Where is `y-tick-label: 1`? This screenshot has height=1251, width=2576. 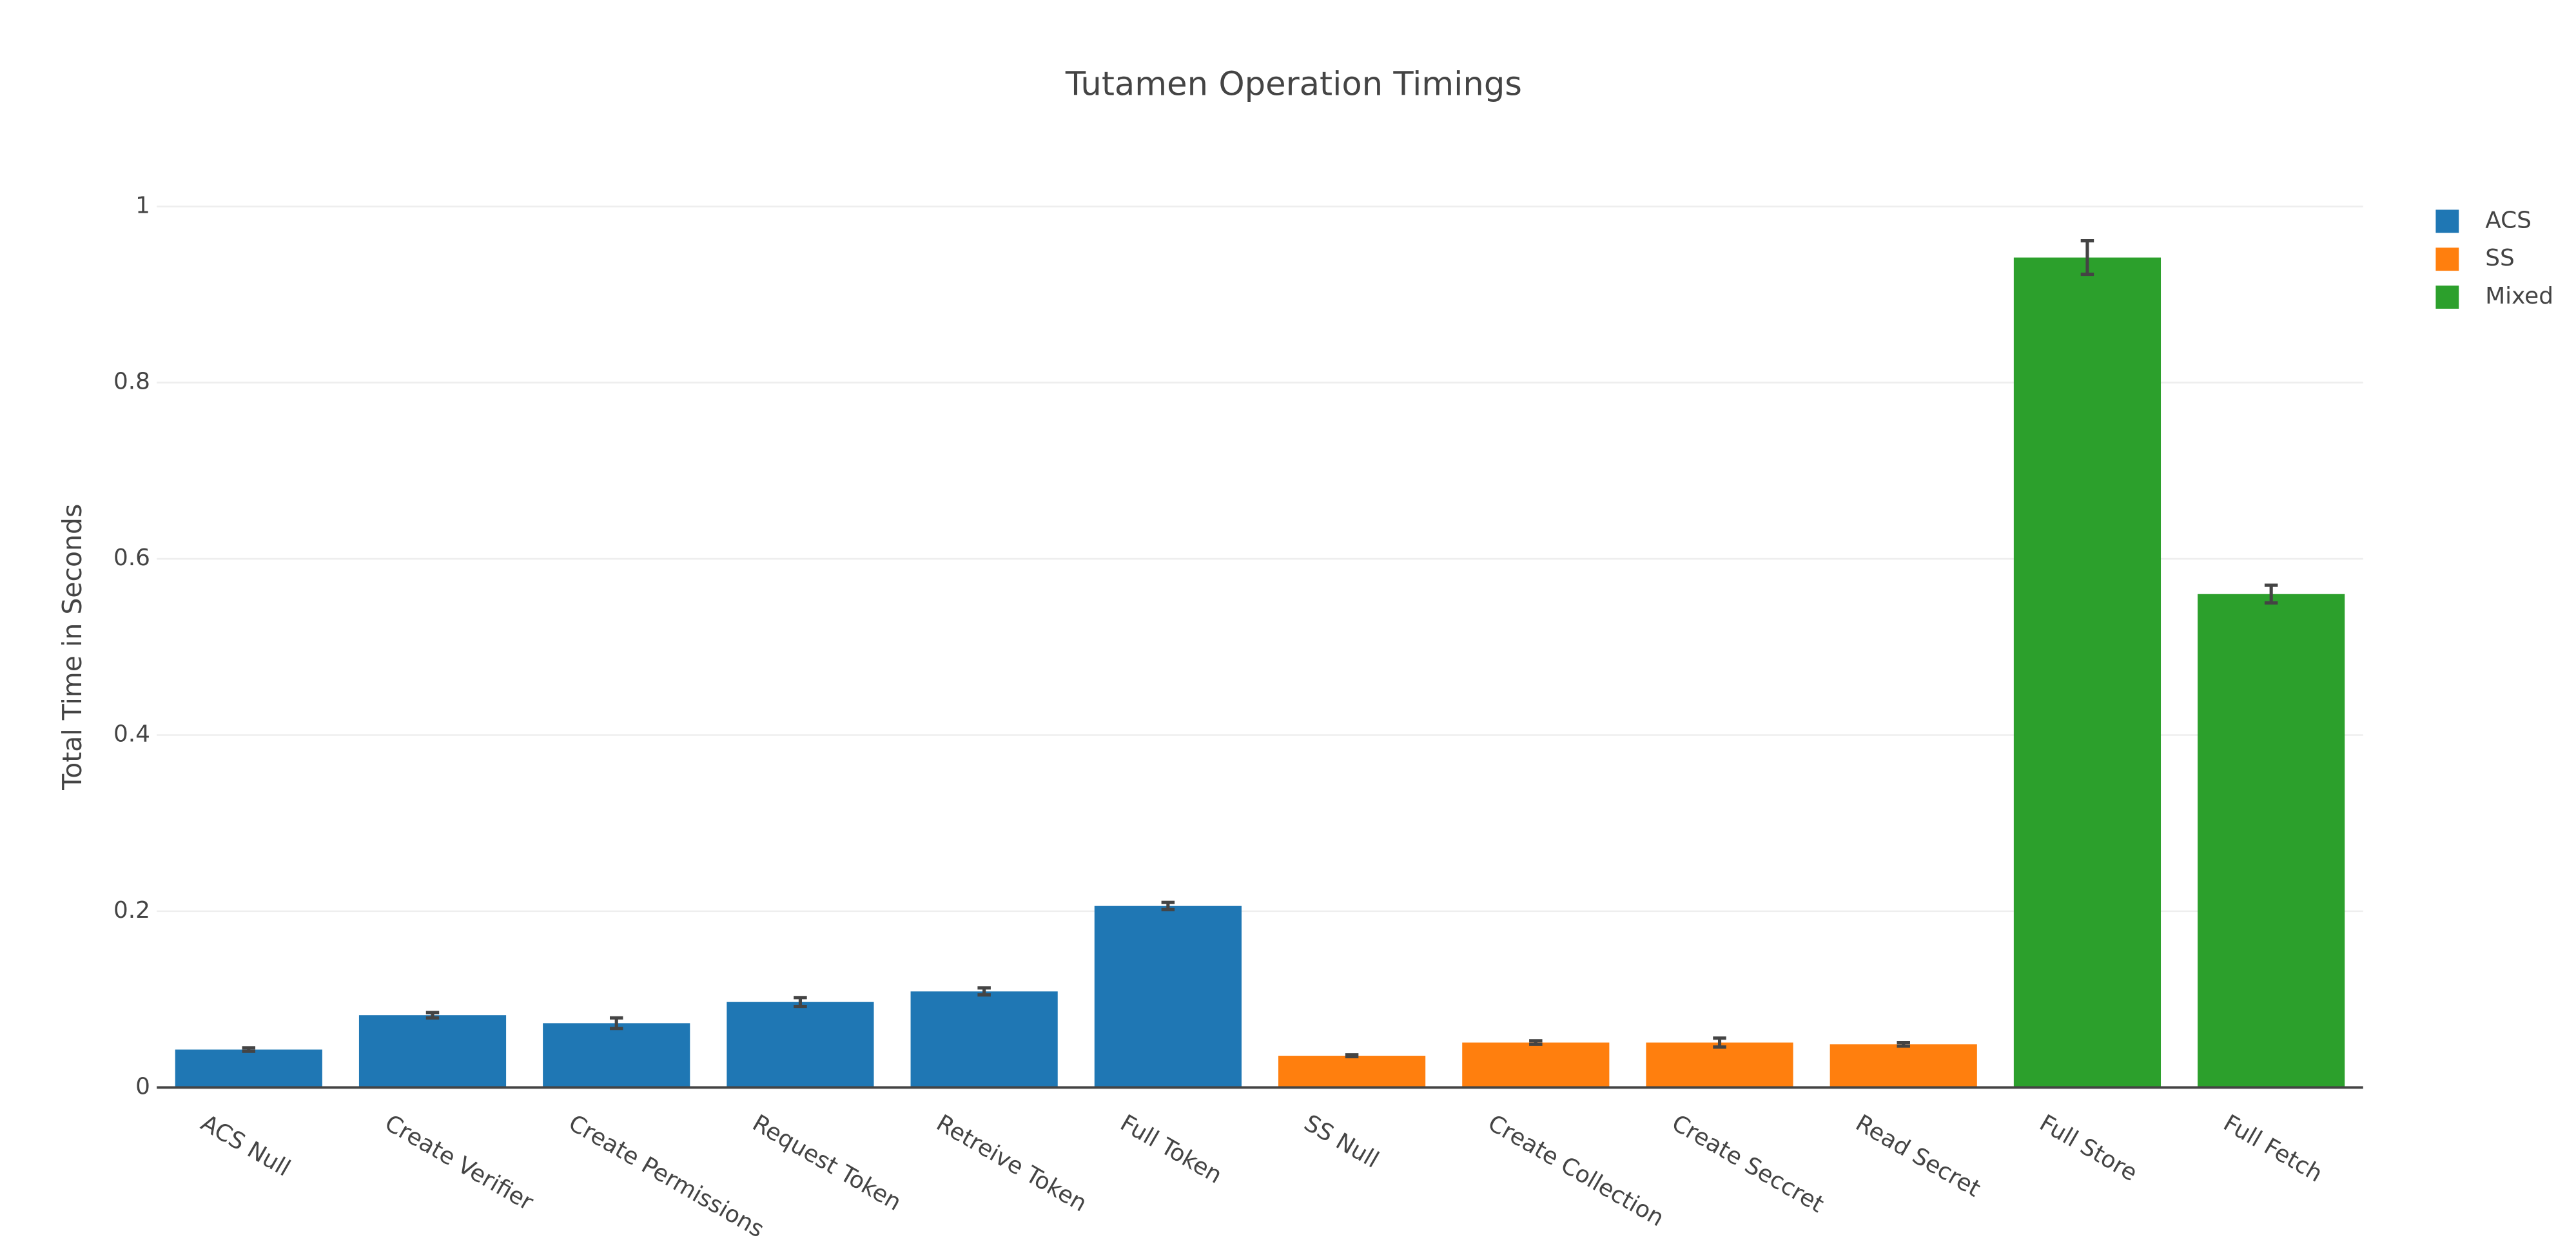
y-tick-label: 1 is located at coordinates (142, 205).